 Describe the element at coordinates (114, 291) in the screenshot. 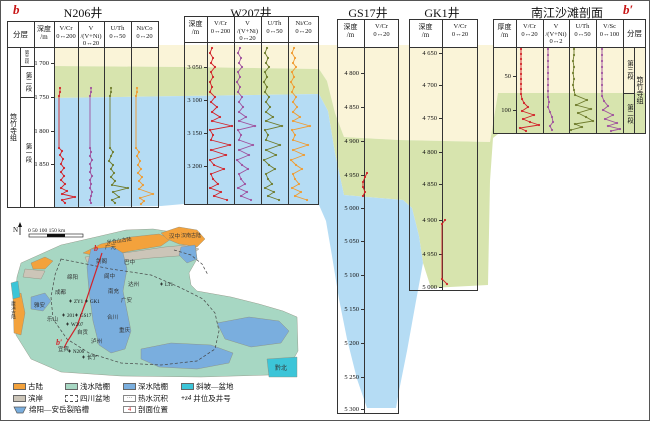

I see `map-place-label: 南充` at that location.